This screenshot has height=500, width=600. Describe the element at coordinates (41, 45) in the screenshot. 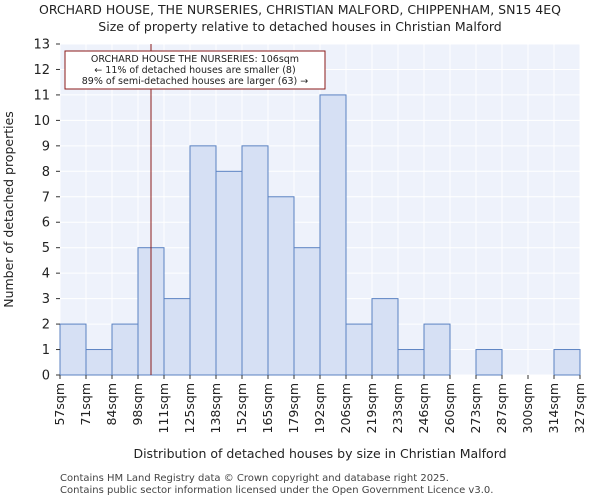

I see `y-tick-label: 13` at that location.